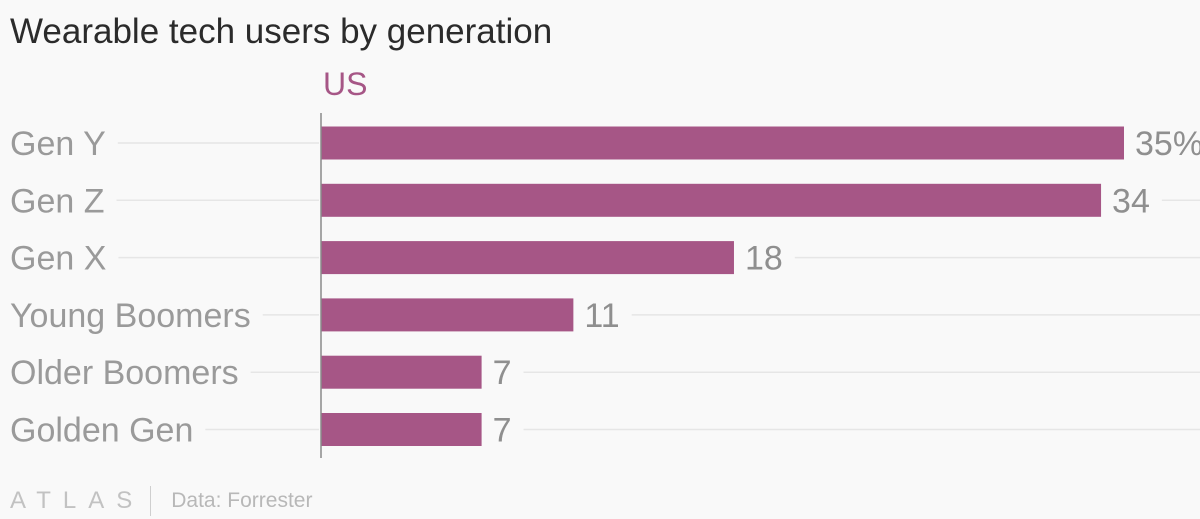 The width and height of the screenshot is (1200, 519). Describe the element at coordinates (58, 144) in the screenshot. I see `category-label: Gen Y` at that location.